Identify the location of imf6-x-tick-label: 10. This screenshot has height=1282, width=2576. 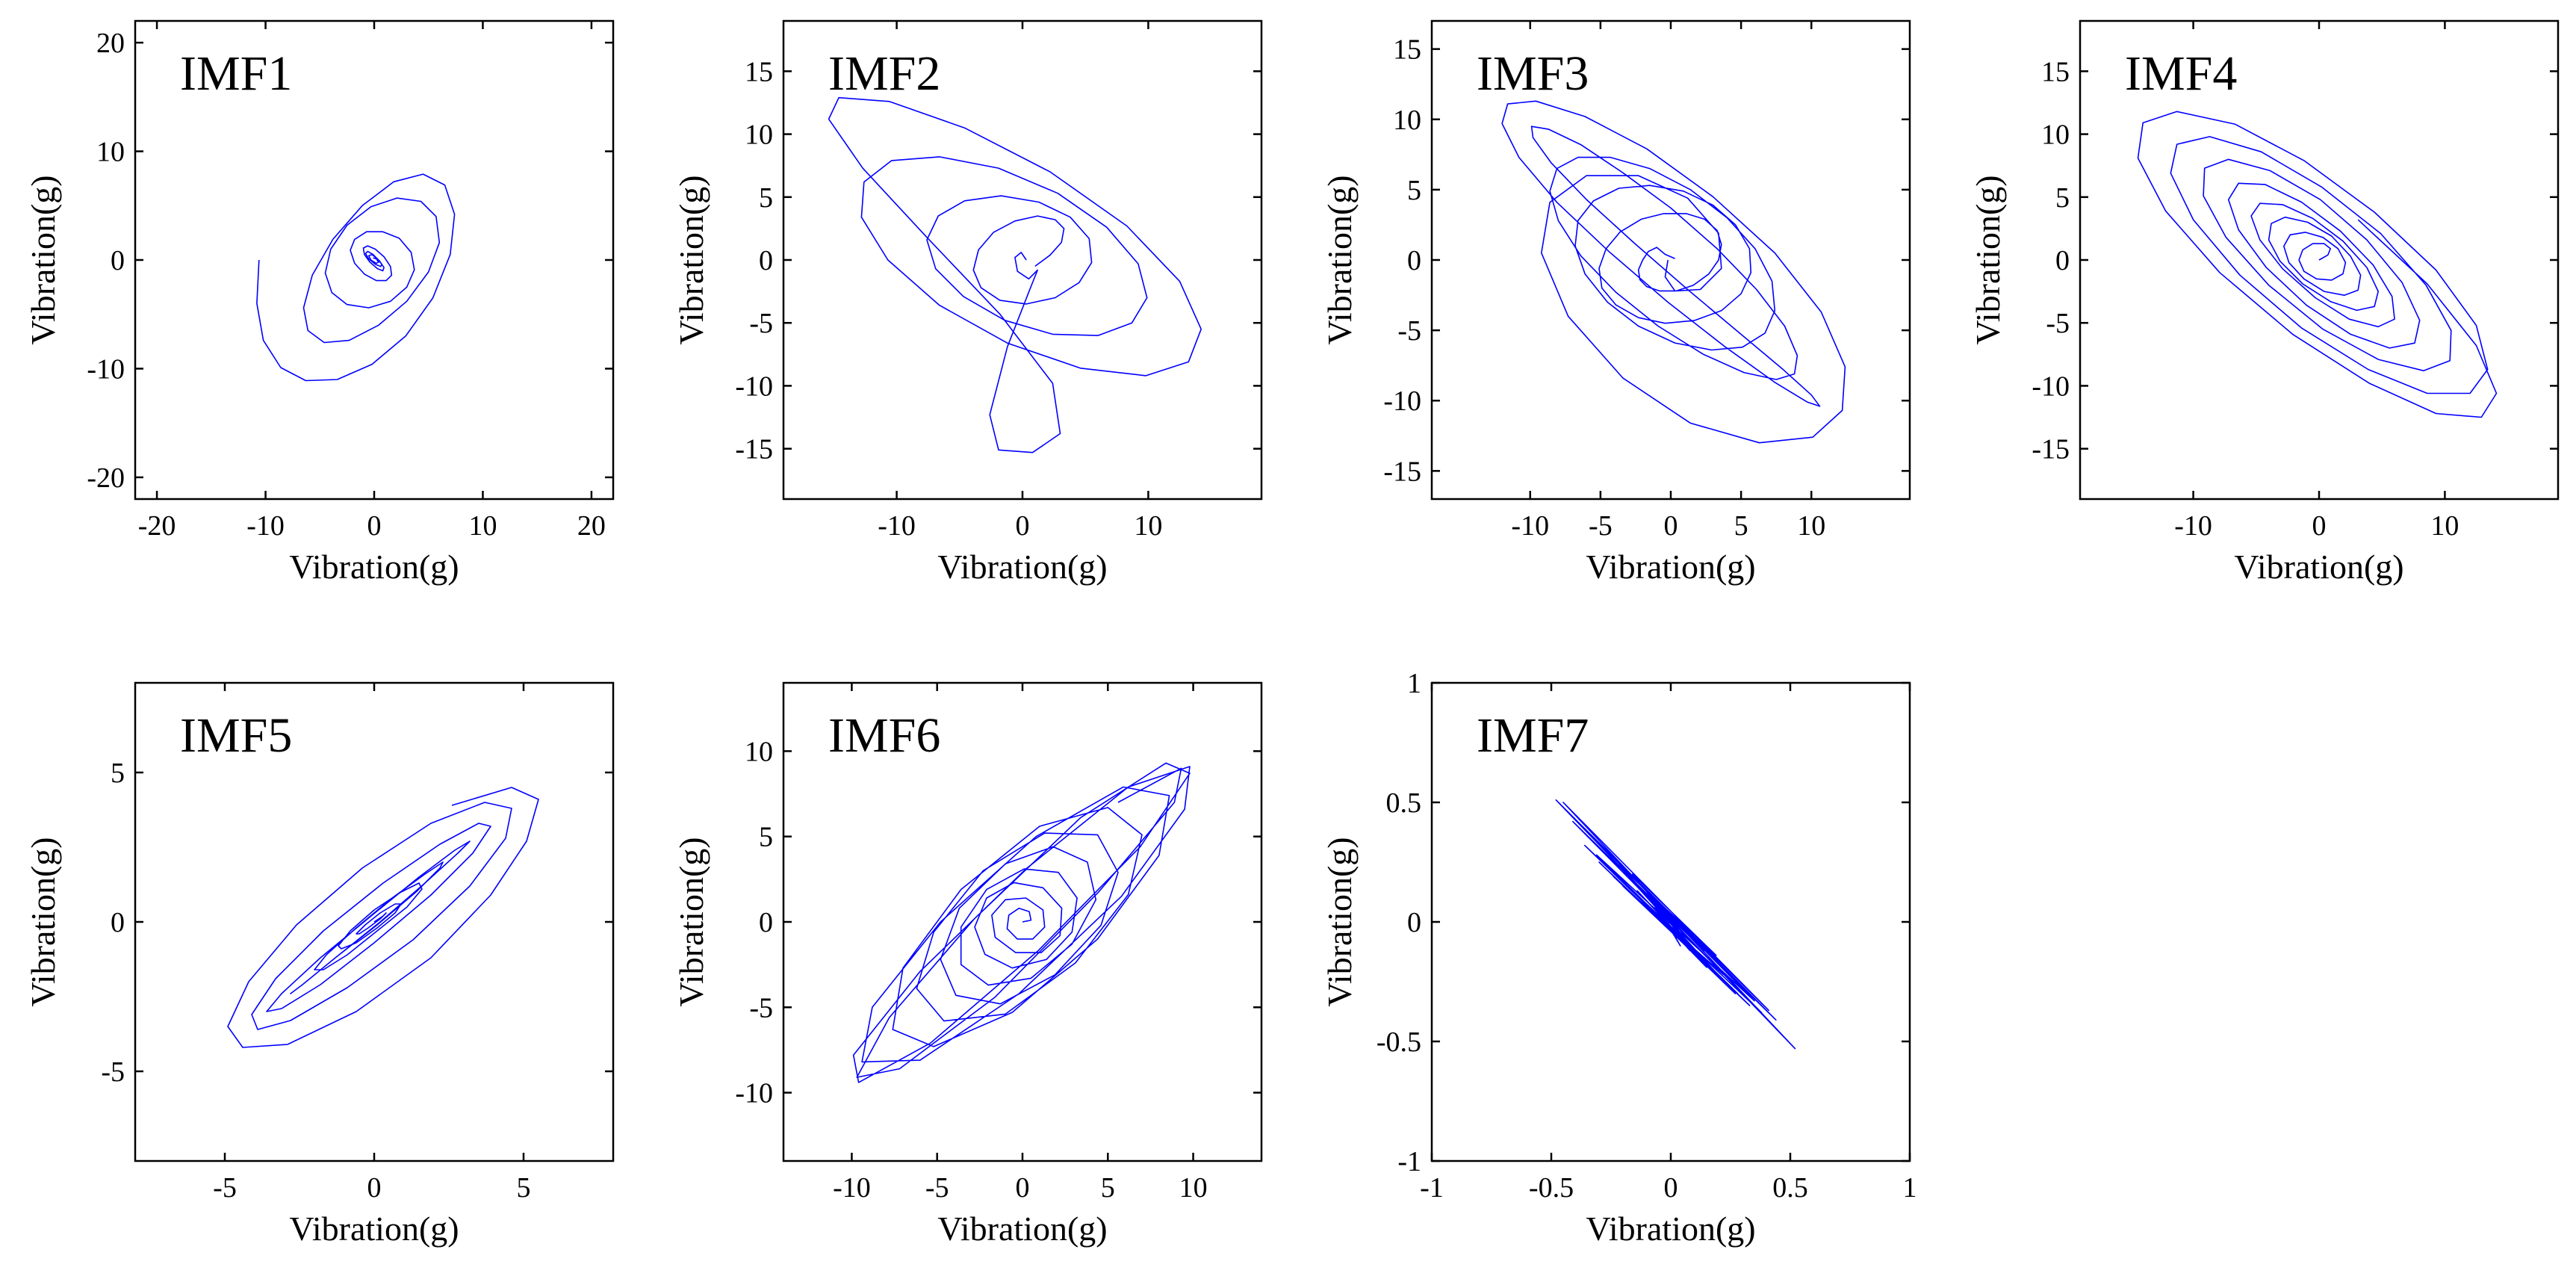
(1194, 1188).